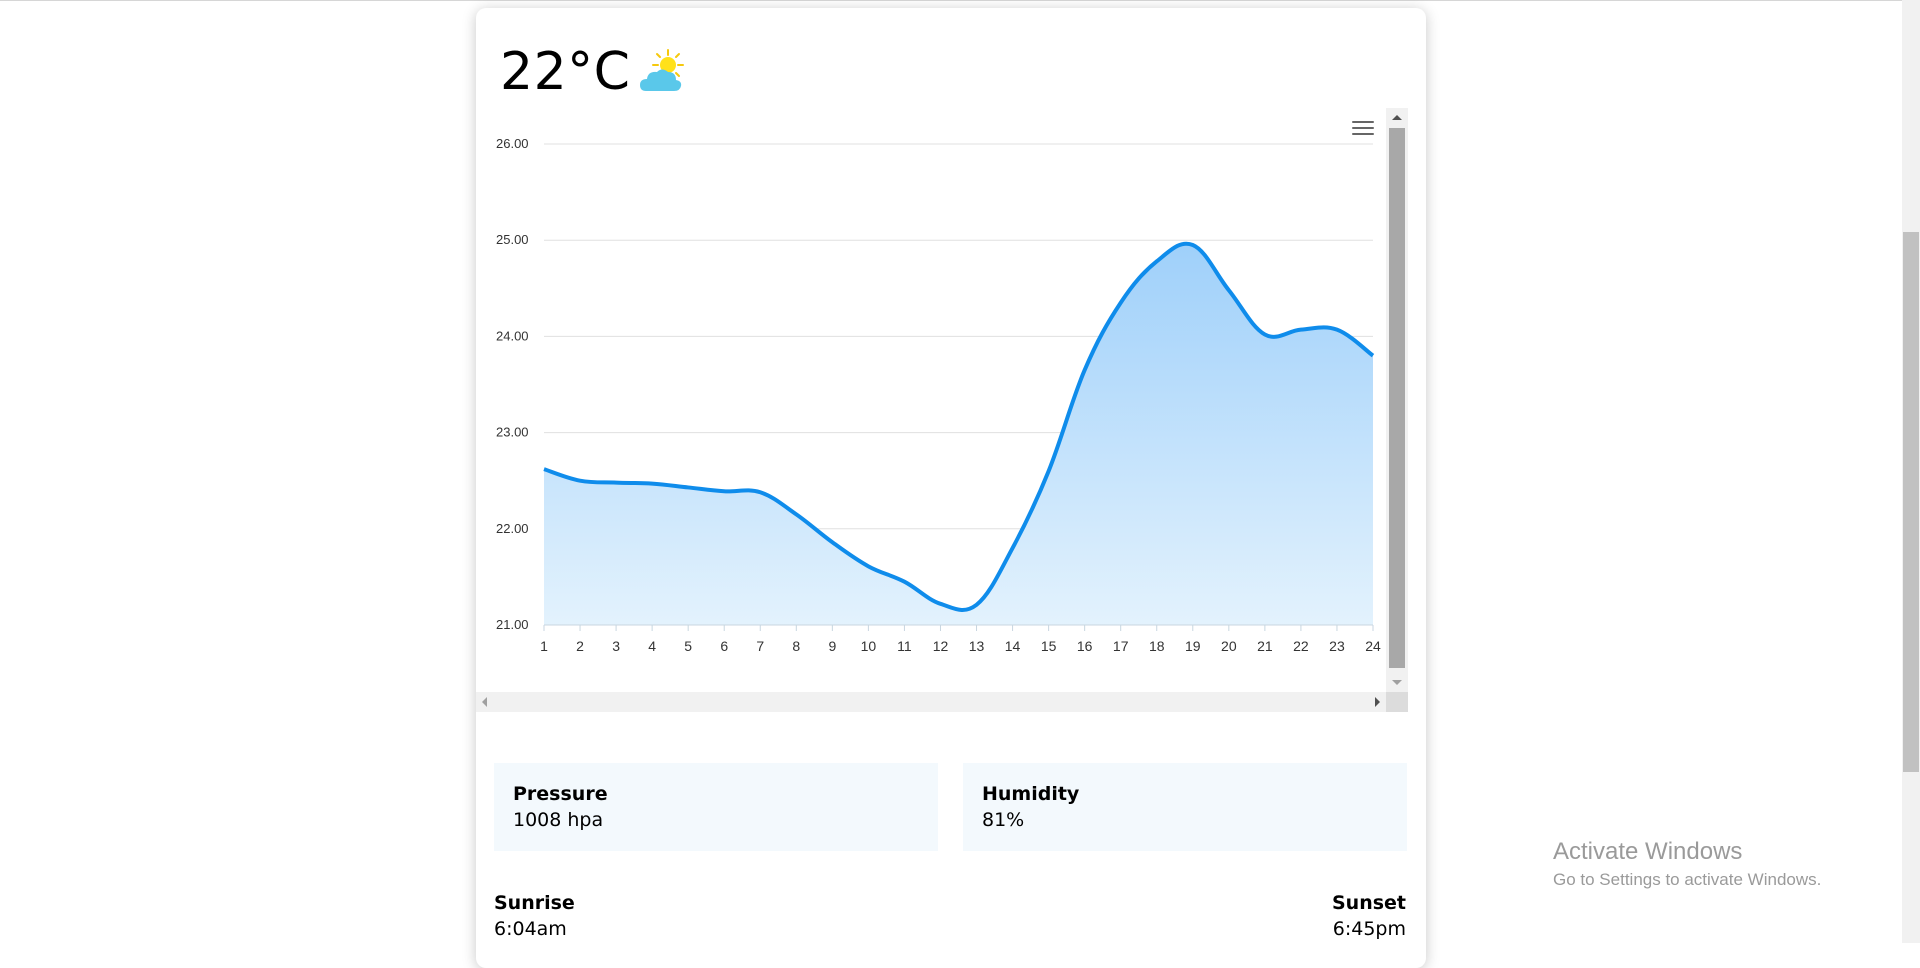 This screenshot has height=968, width=1920. Describe the element at coordinates (512, 143) in the screenshot. I see `y-tick-label: 26.00` at that location.